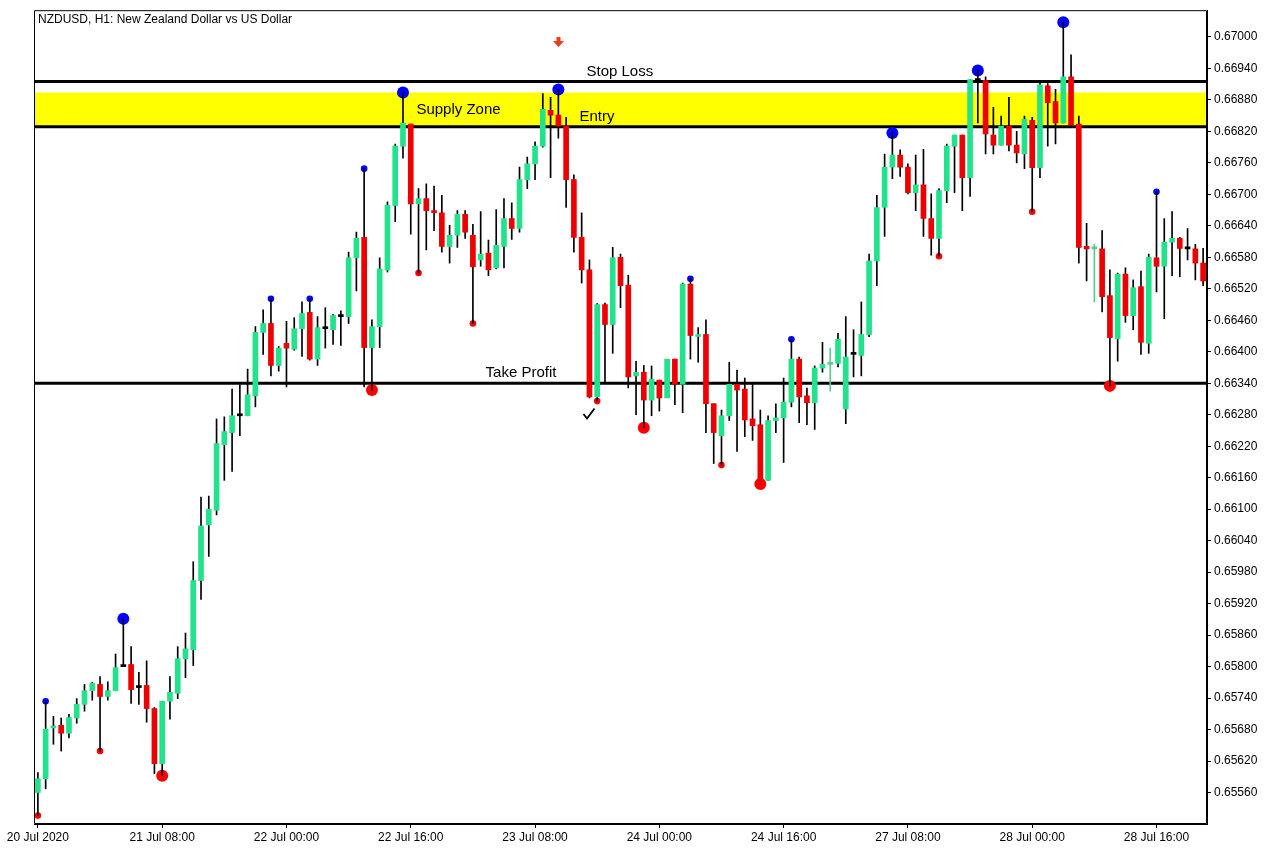  What do you see at coordinates (1236, 414) in the screenshot?
I see `y-tick-label: 0.66280` at bounding box center [1236, 414].